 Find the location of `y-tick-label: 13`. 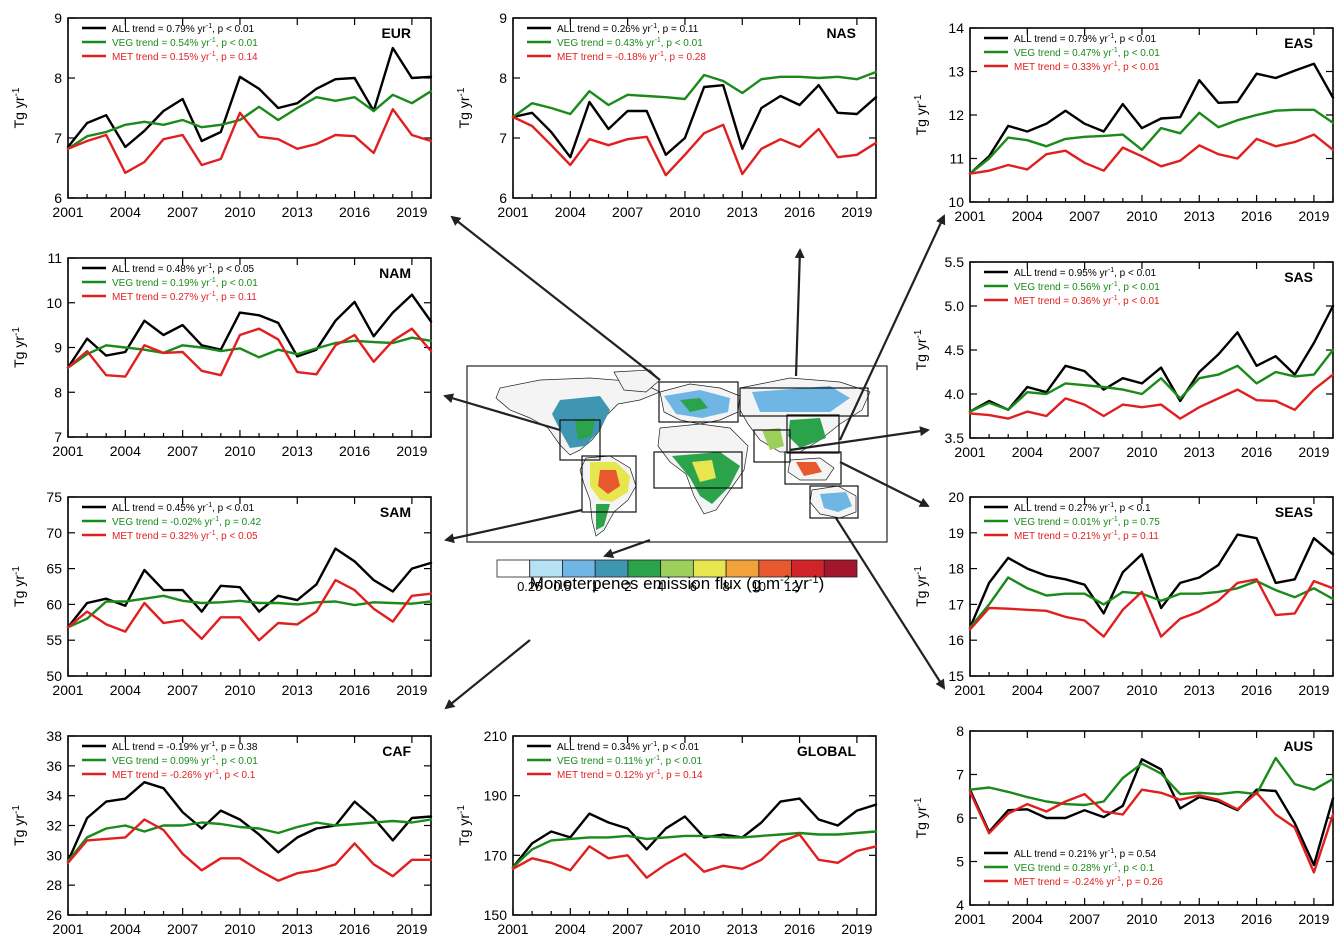

y-tick-label: 13 is located at coordinates (956, 72).